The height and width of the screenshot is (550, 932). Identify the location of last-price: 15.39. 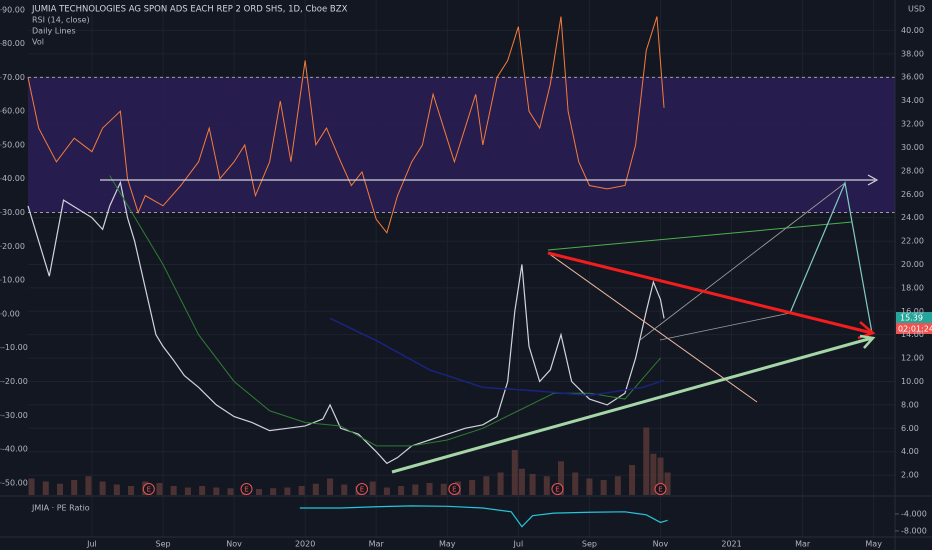
(911, 318).